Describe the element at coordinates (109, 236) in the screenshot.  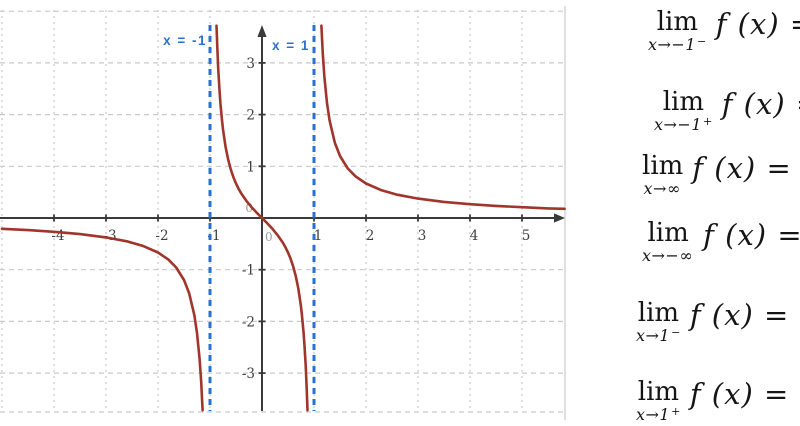
I see `x-tick-label: -3` at that location.